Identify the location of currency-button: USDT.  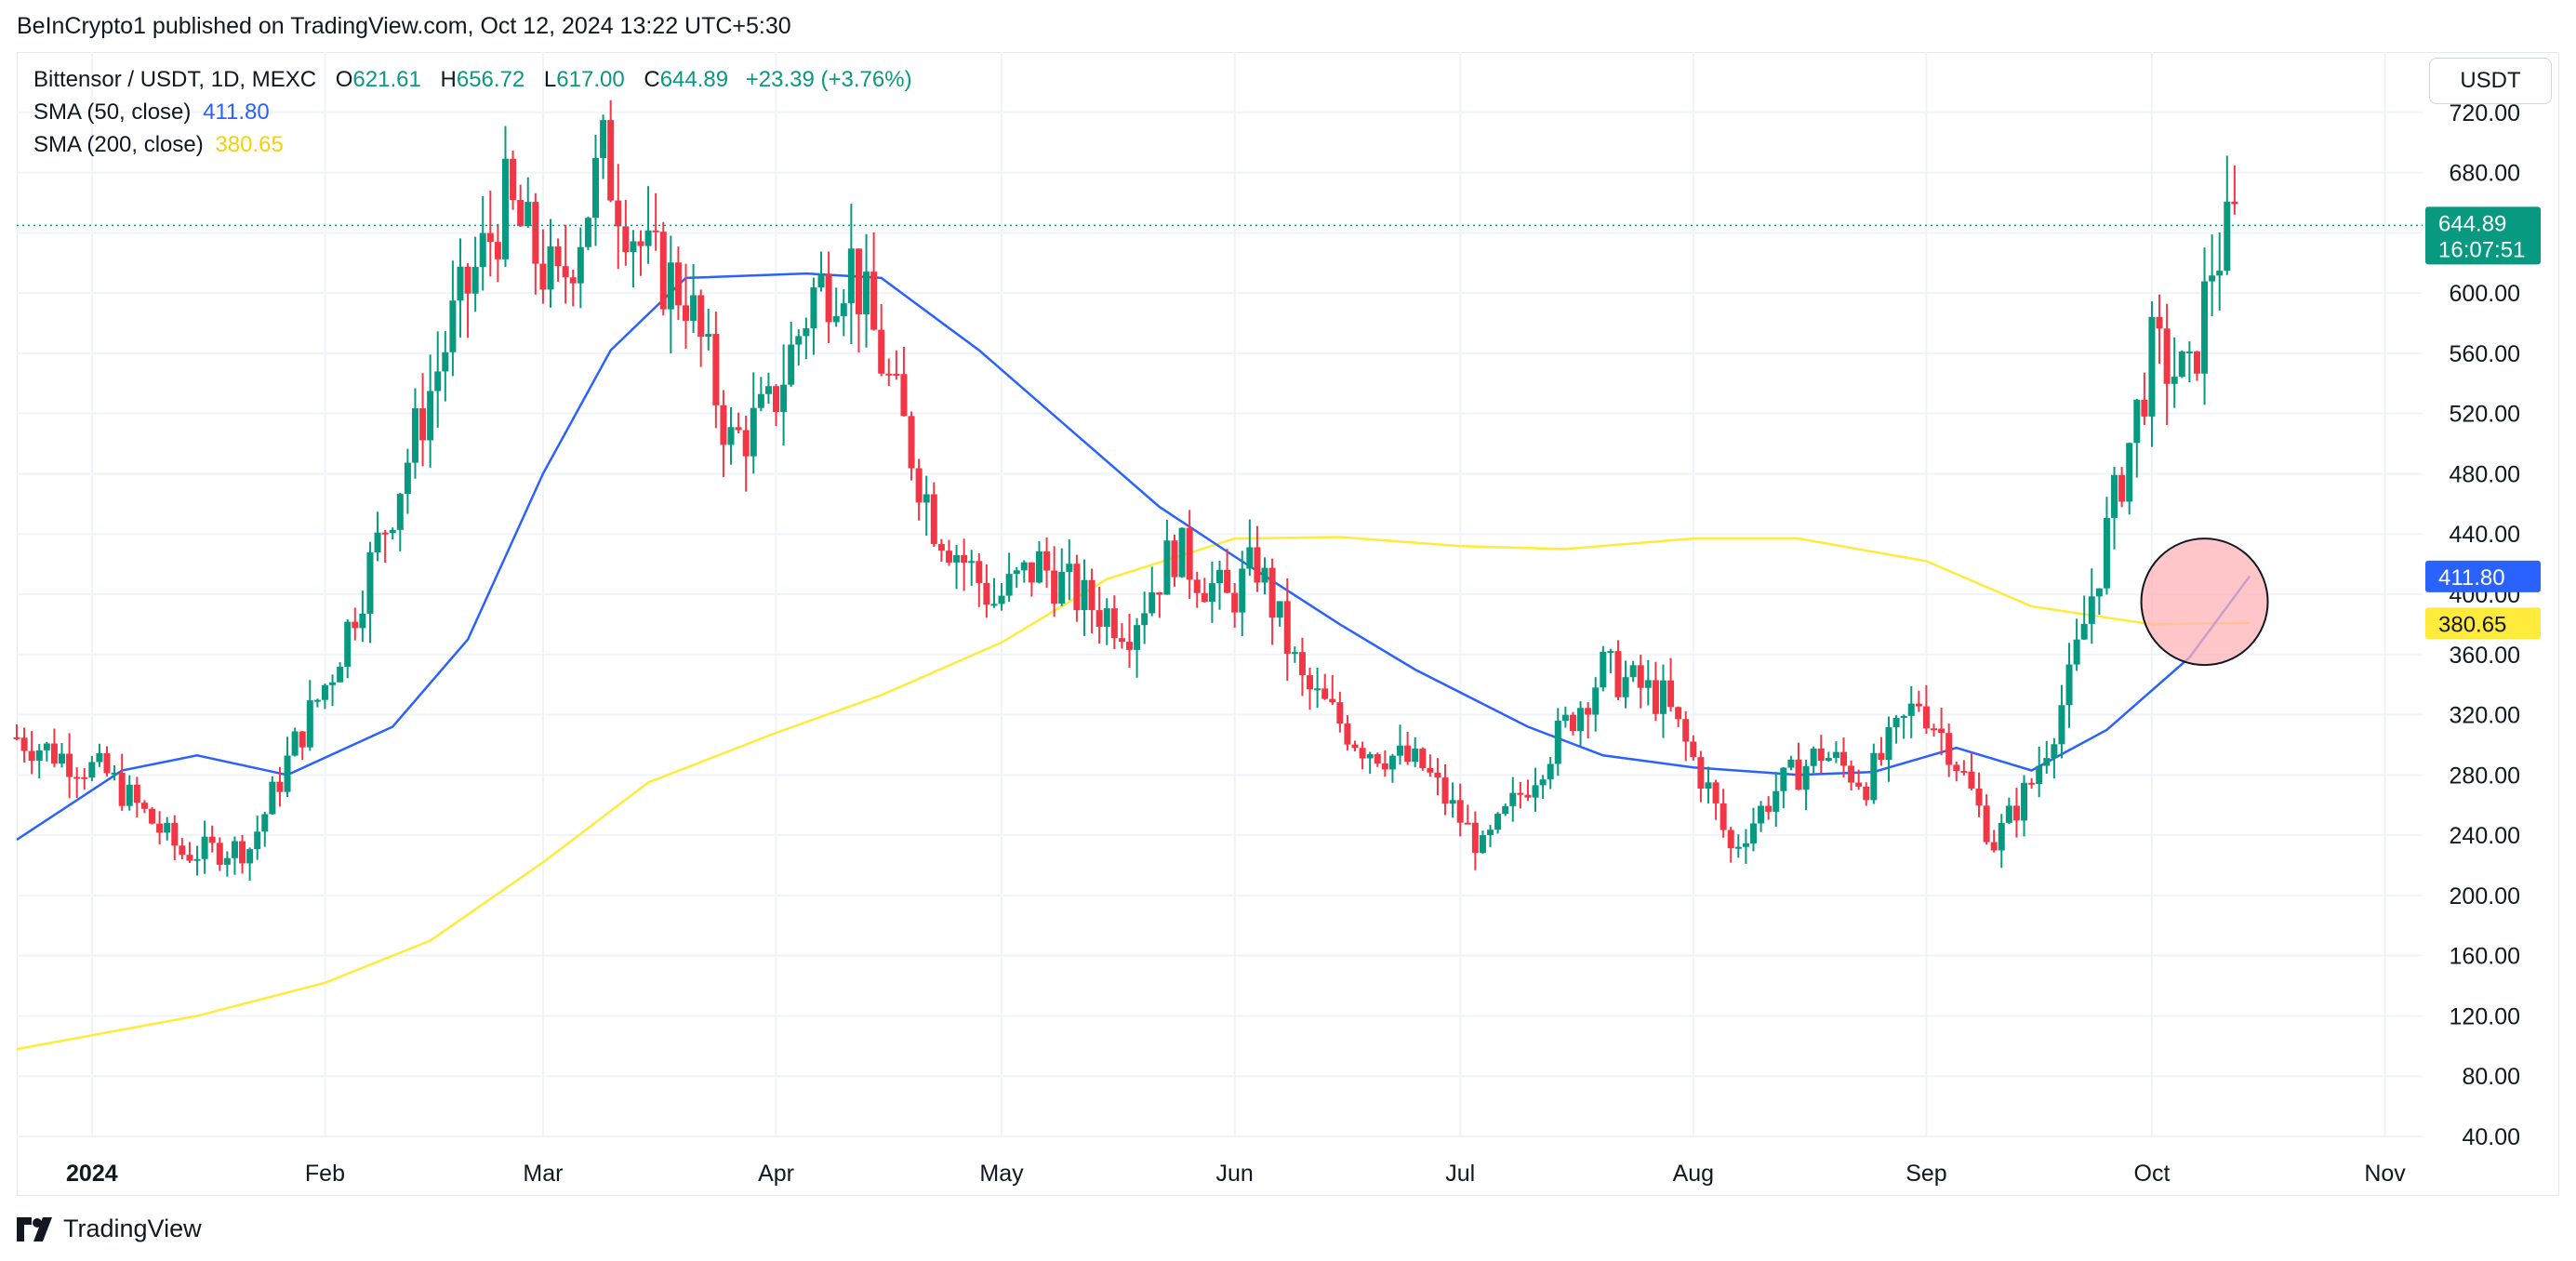
(2490, 81).